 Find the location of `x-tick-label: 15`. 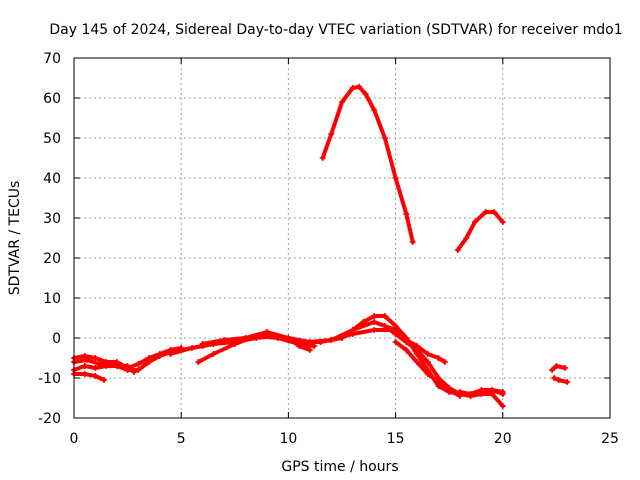

x-tick-label: 15 is located at coordinates (396, 439).